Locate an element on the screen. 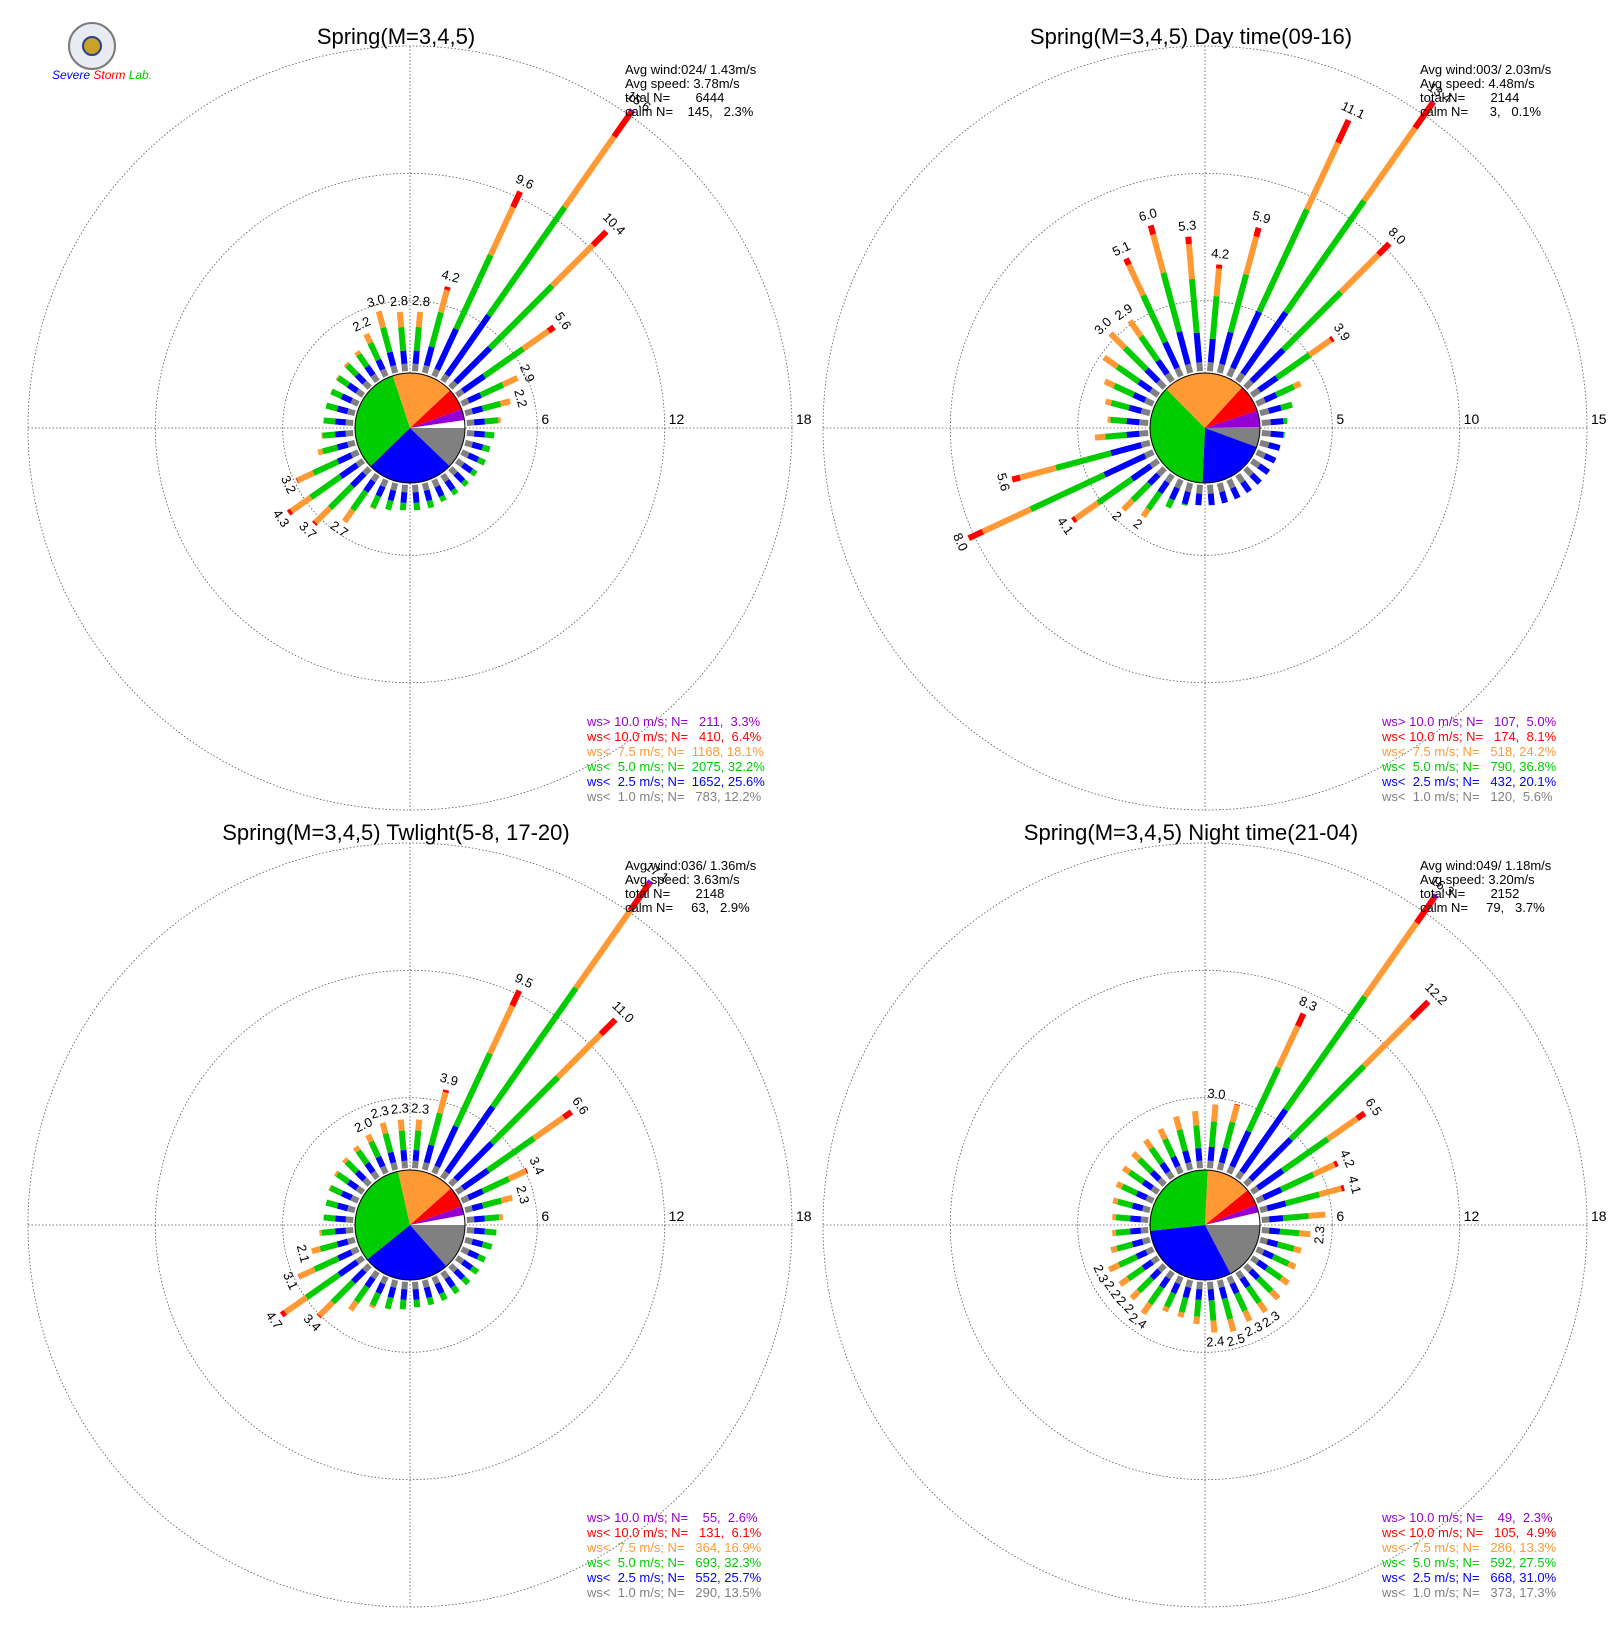  bar-dir-245: 8.0 is located at coordinates (1052, 501).